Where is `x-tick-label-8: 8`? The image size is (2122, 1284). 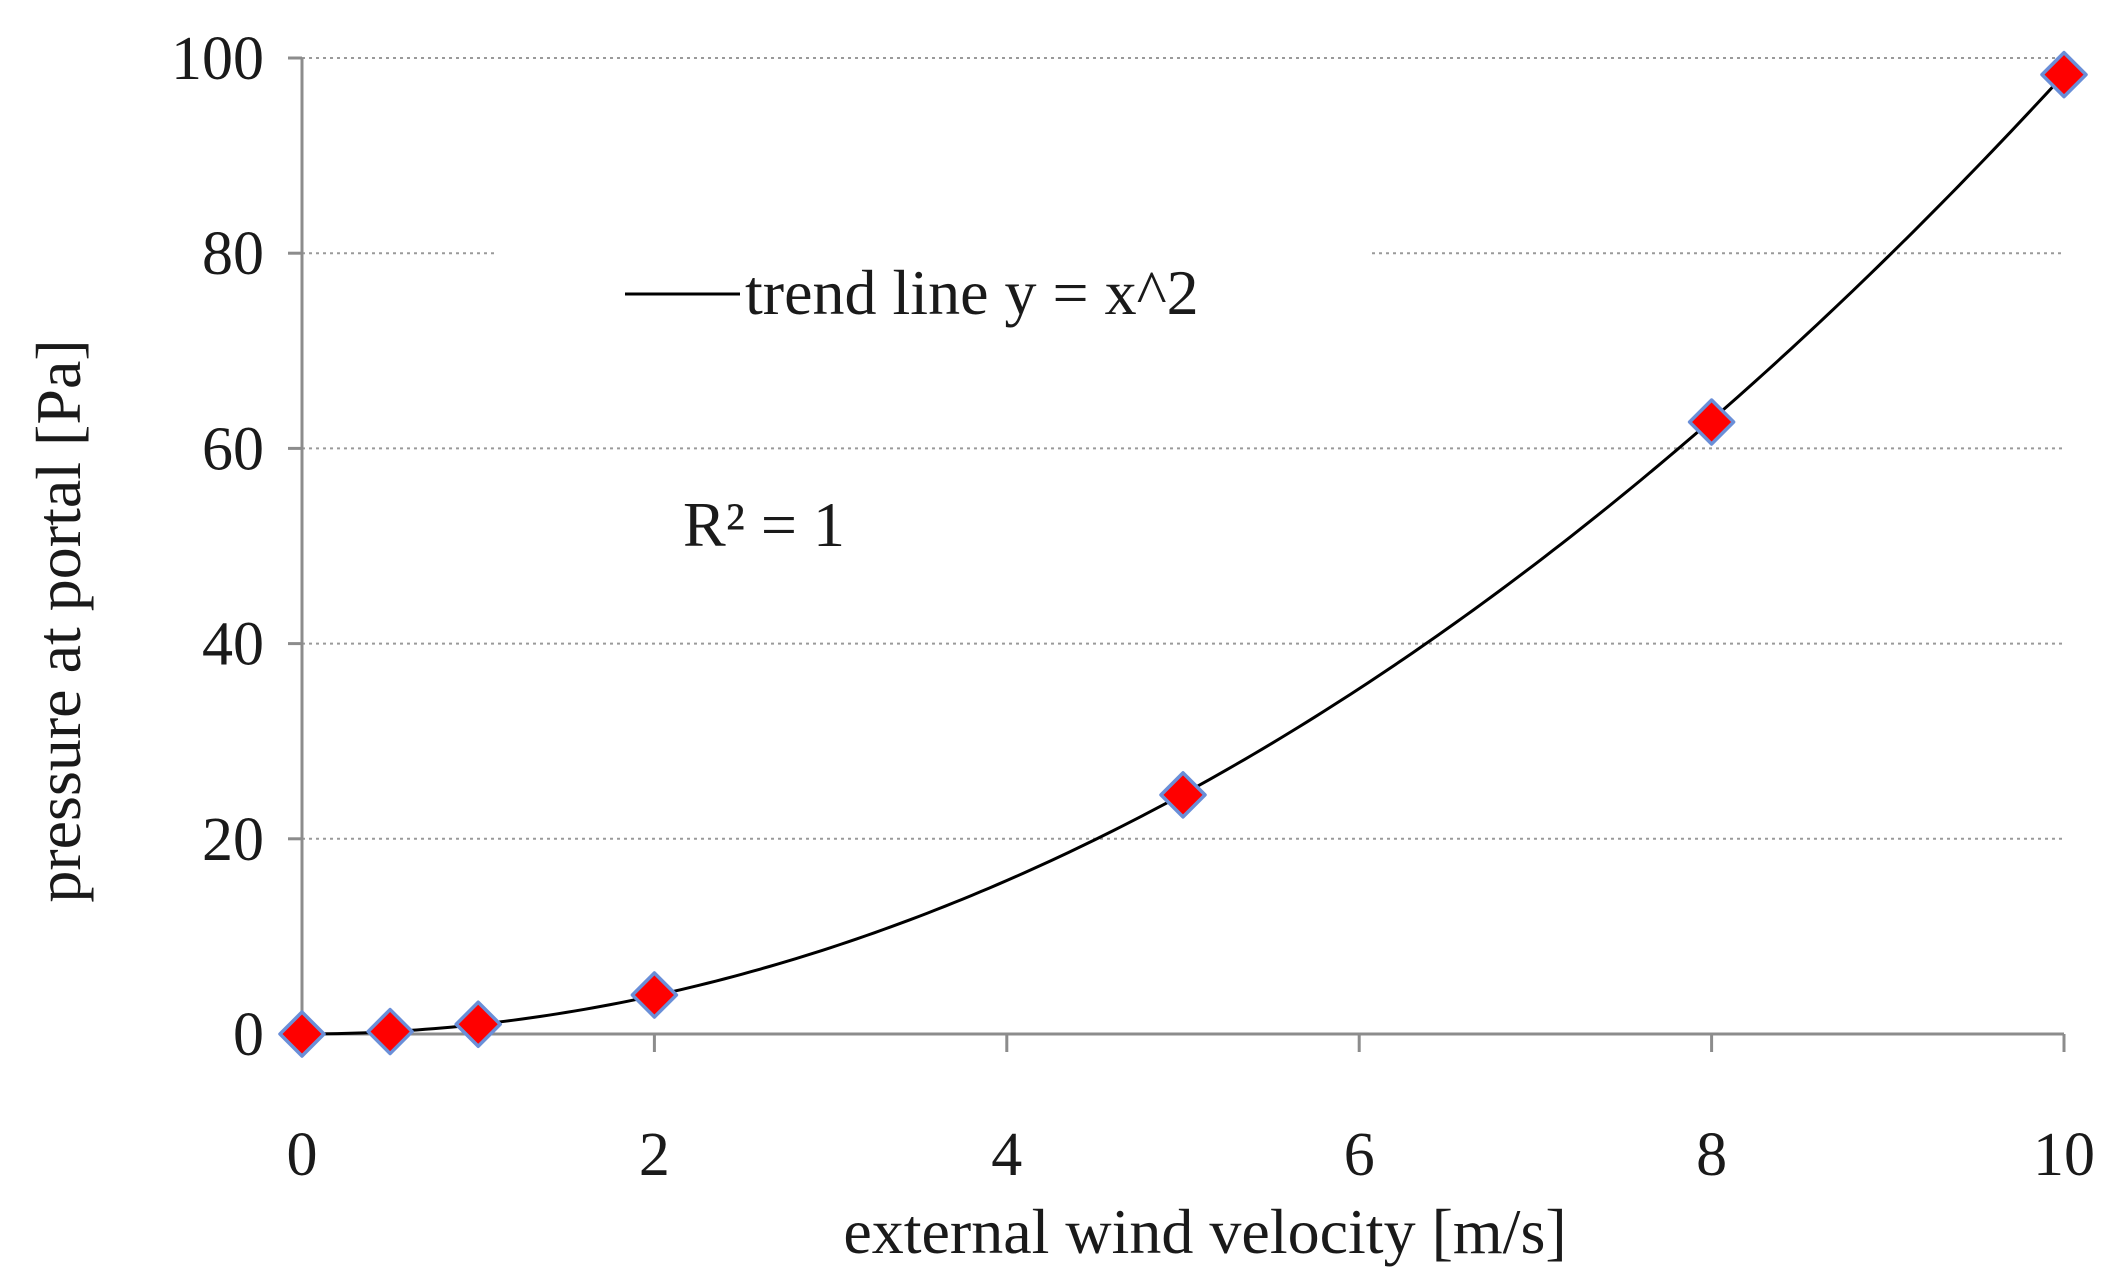 x-tick-label-8: 8 is located at coordinates (1711, 1155).